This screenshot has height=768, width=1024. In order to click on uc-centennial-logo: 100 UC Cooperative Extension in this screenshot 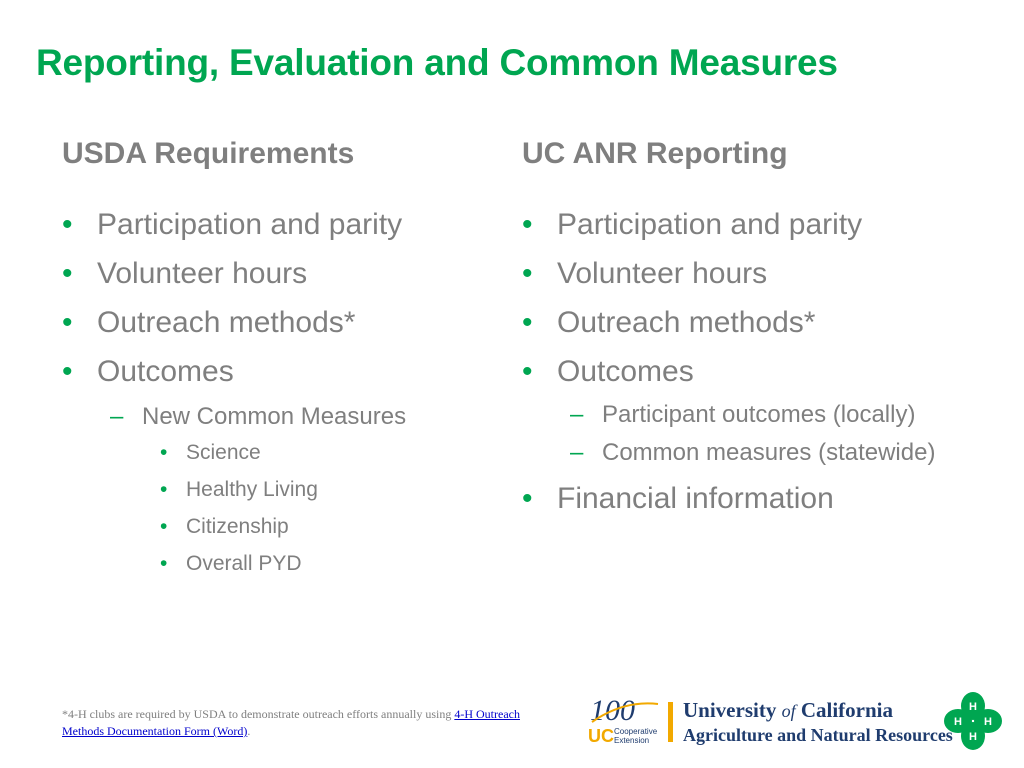, I will do `click(623, 720)`.